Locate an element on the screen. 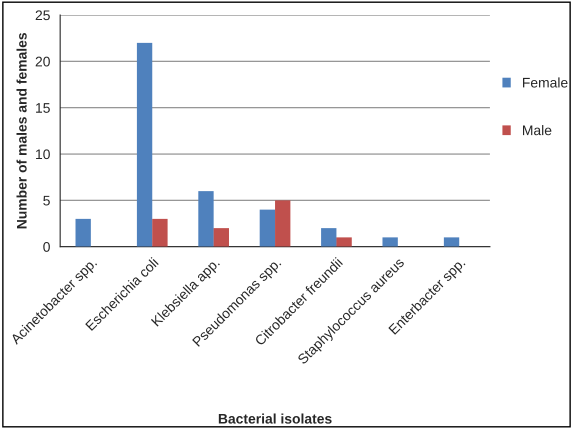 The width and height of the screenshot is (573, 429). x-axis-title: Bacterial isolates is located at coordinates (275, 418).